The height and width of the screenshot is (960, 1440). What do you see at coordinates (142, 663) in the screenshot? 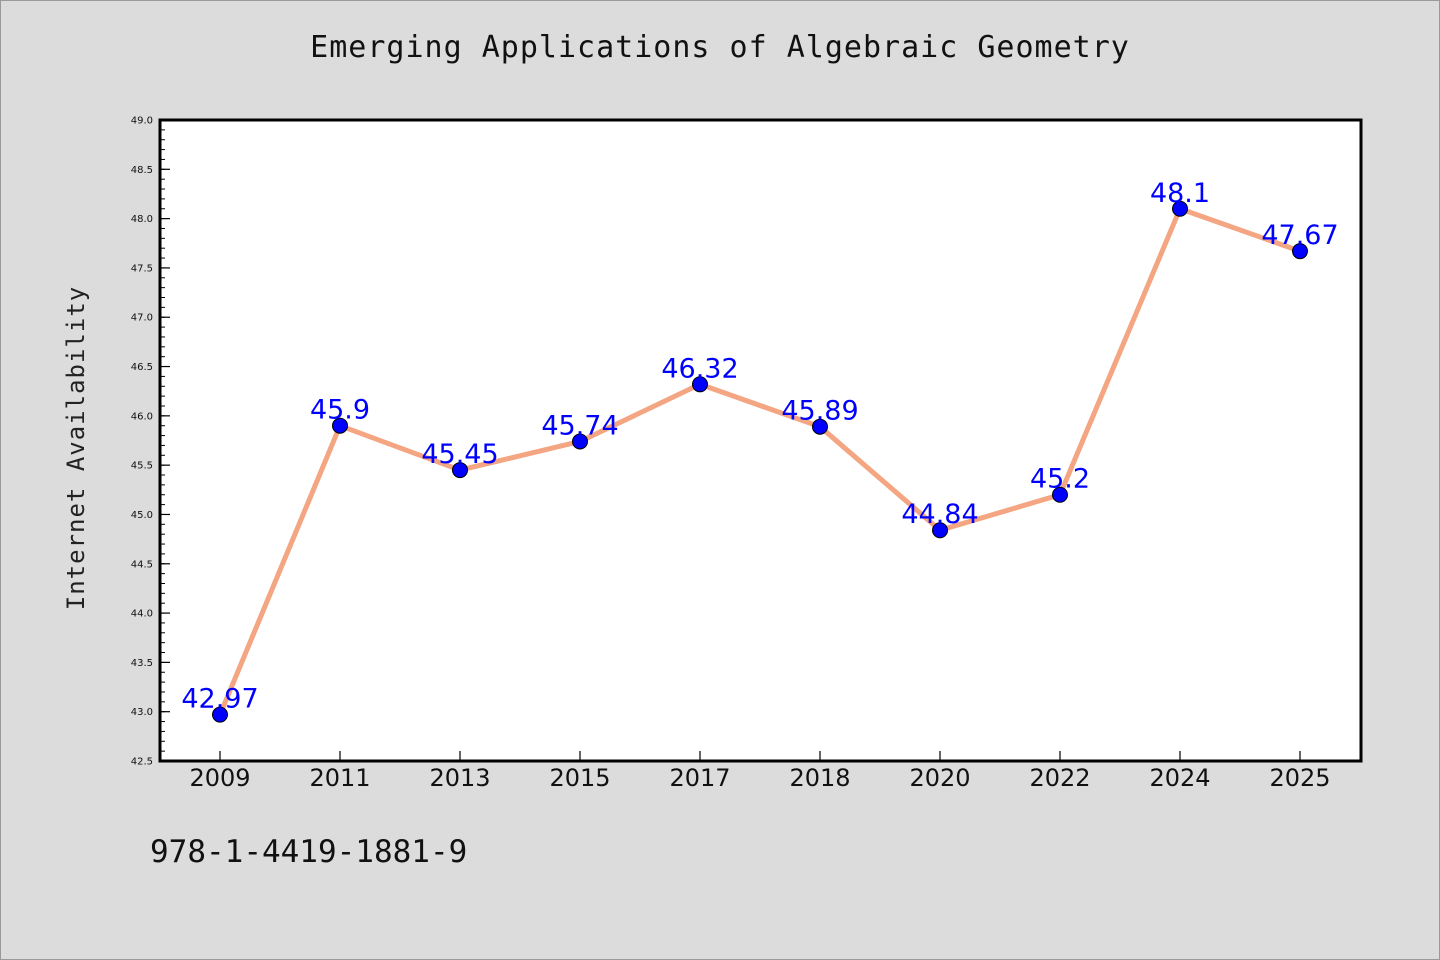
I see `y-tick-label: 43.5` at bounding box center [142, 663].